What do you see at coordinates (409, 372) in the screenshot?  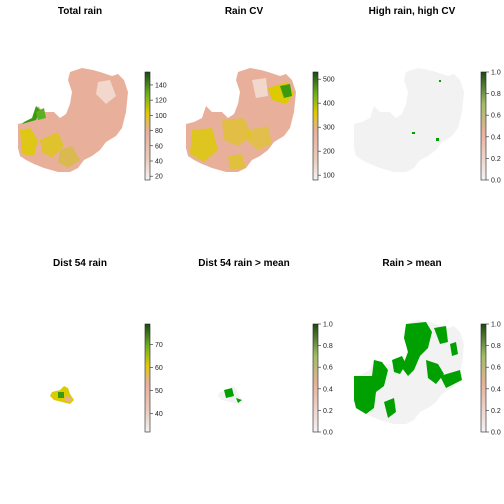 I see `map-rain-gt-mean` at bounding box center [409, 372].